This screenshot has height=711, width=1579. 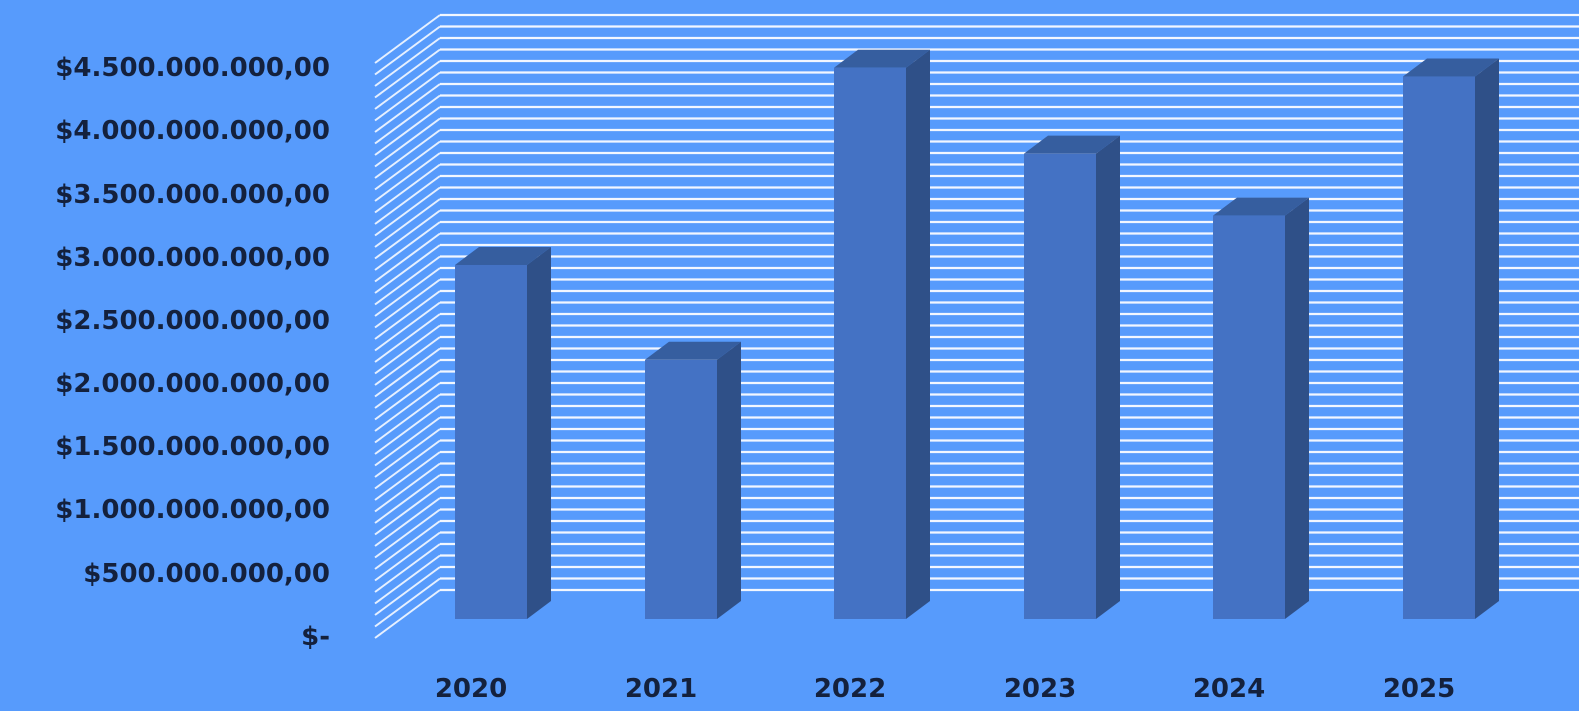 I want to click on bar-2024, so click(x=1261, y=408).